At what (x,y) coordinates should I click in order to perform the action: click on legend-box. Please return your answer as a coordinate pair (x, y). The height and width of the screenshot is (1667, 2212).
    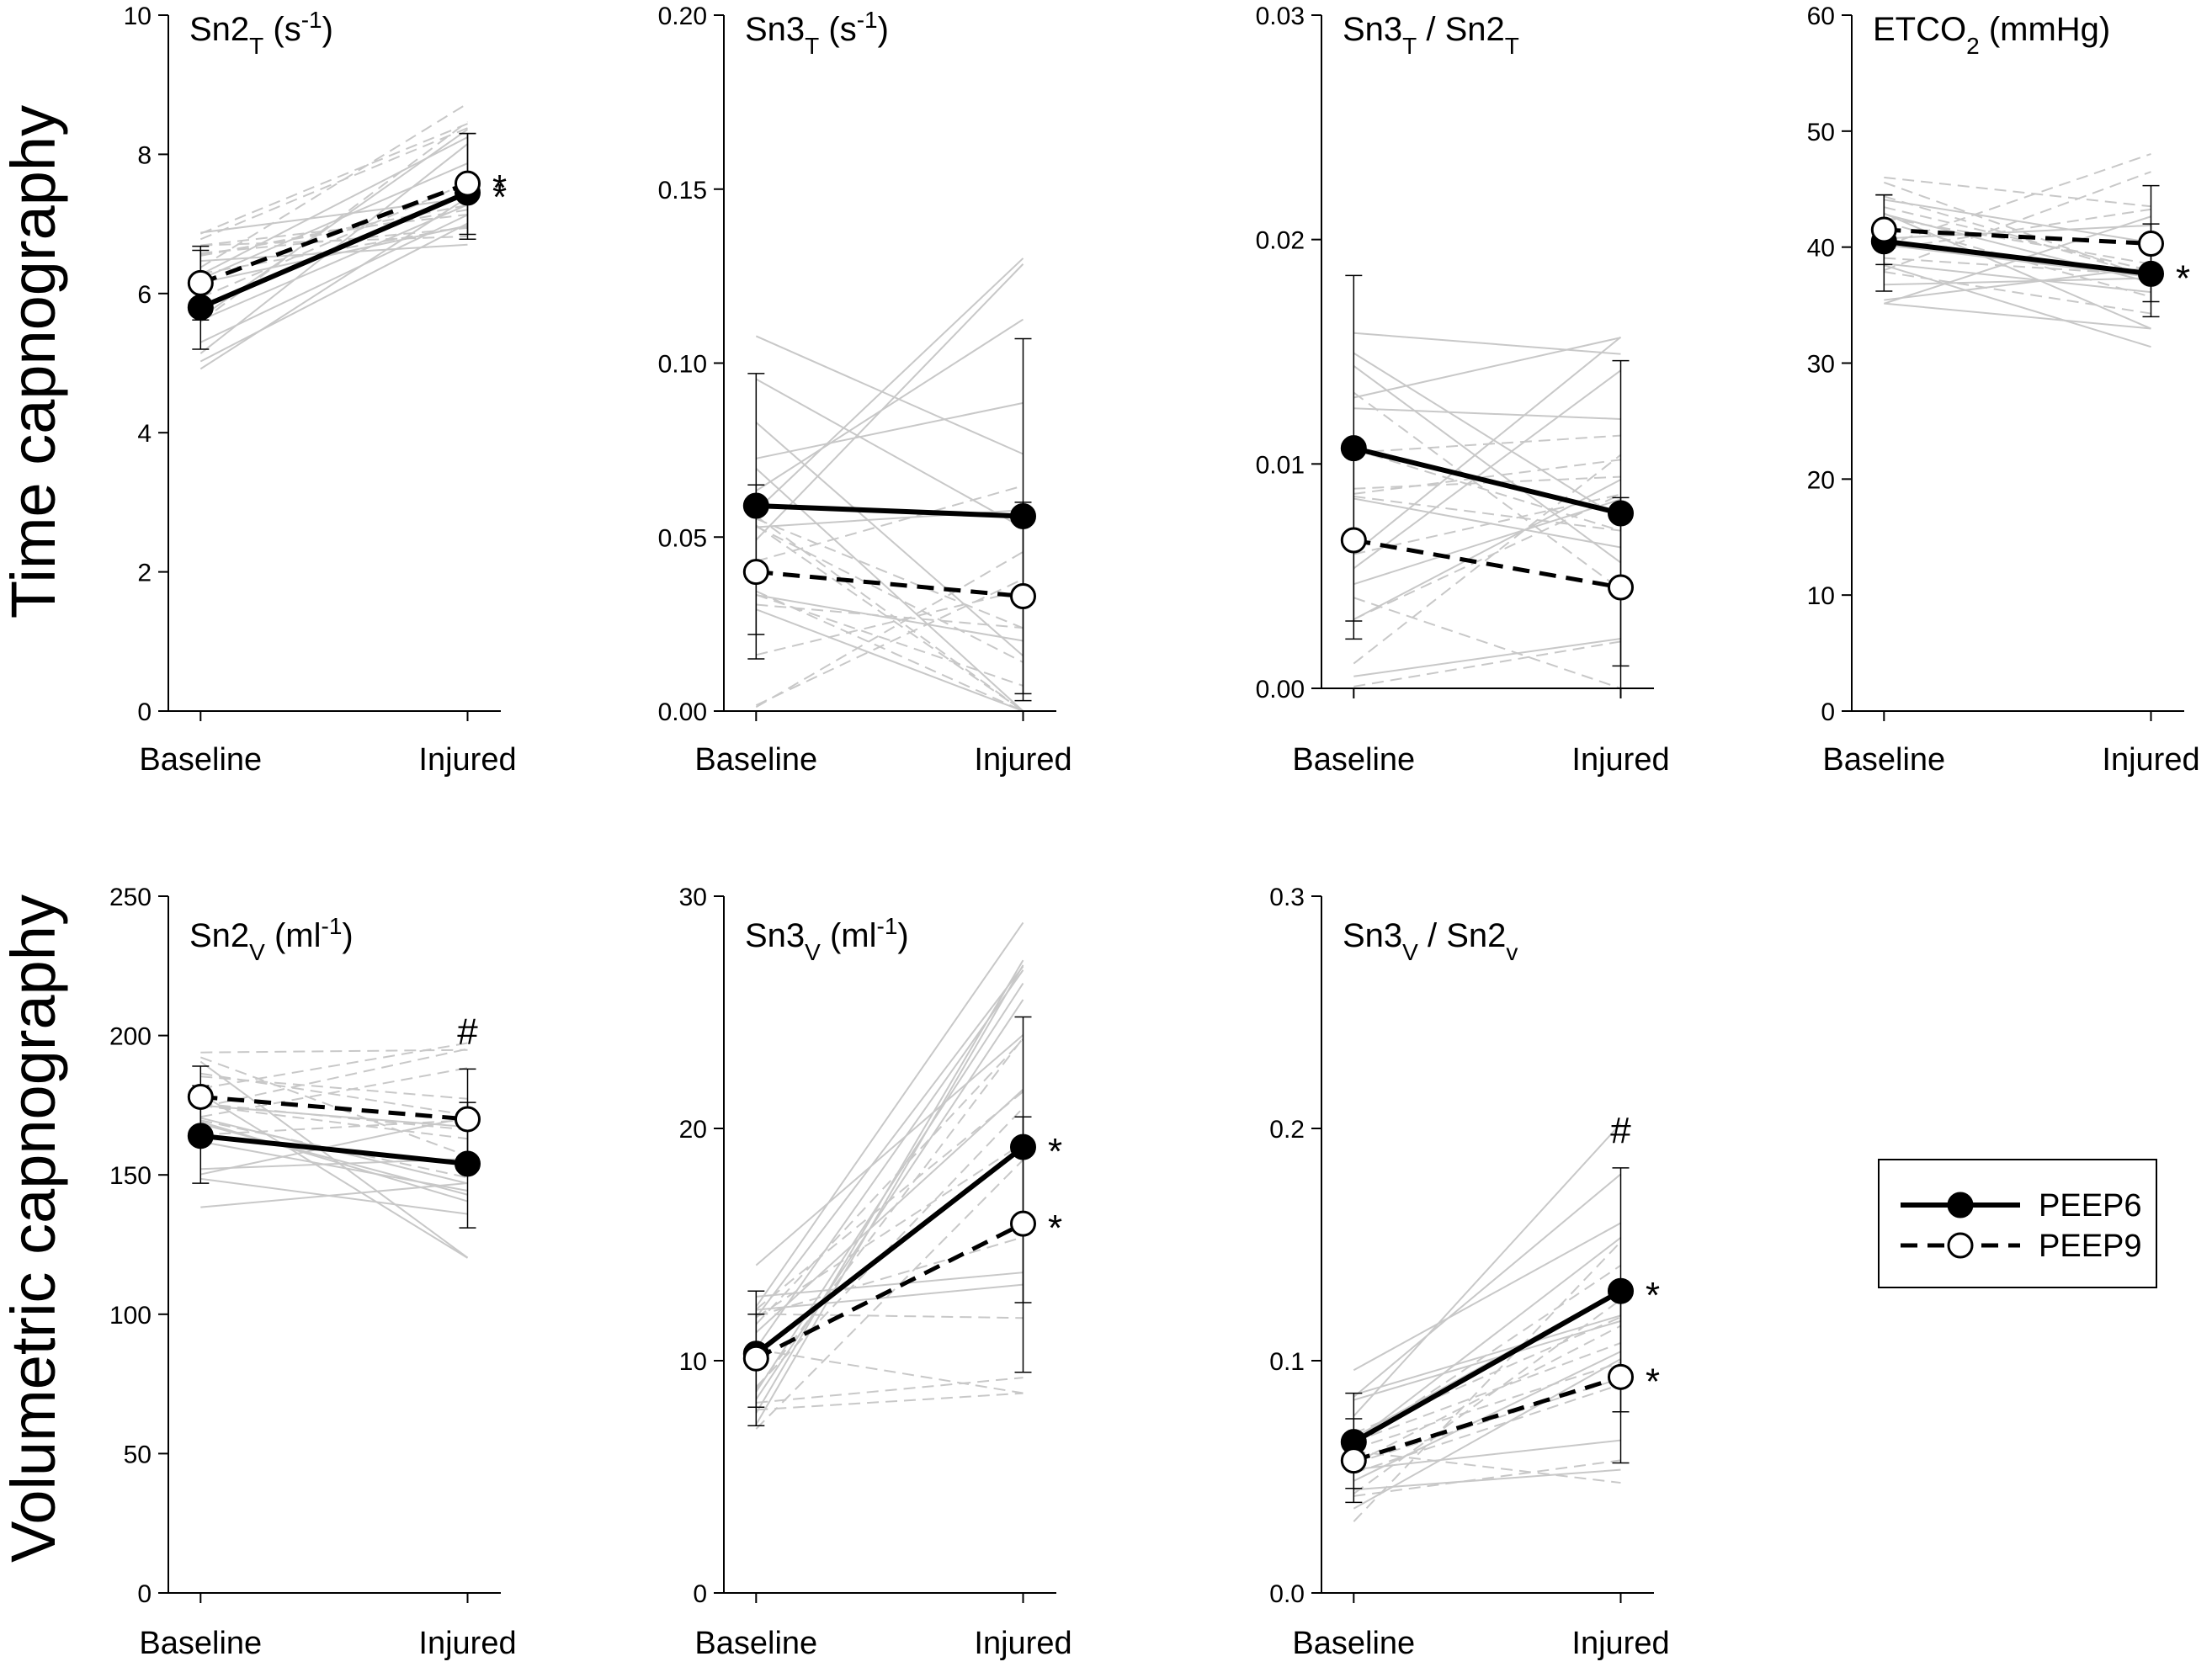
    Looking at the image, I should click on (2018, 1223).